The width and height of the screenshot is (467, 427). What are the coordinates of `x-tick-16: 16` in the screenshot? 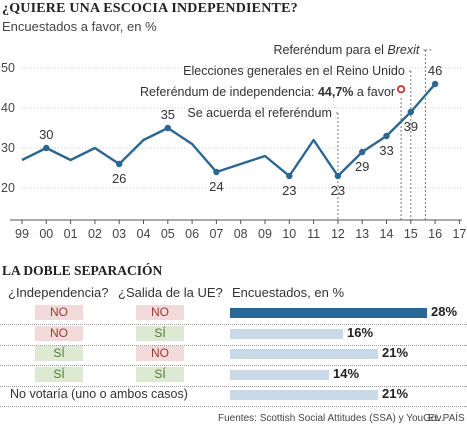 It's located at (435, 234).